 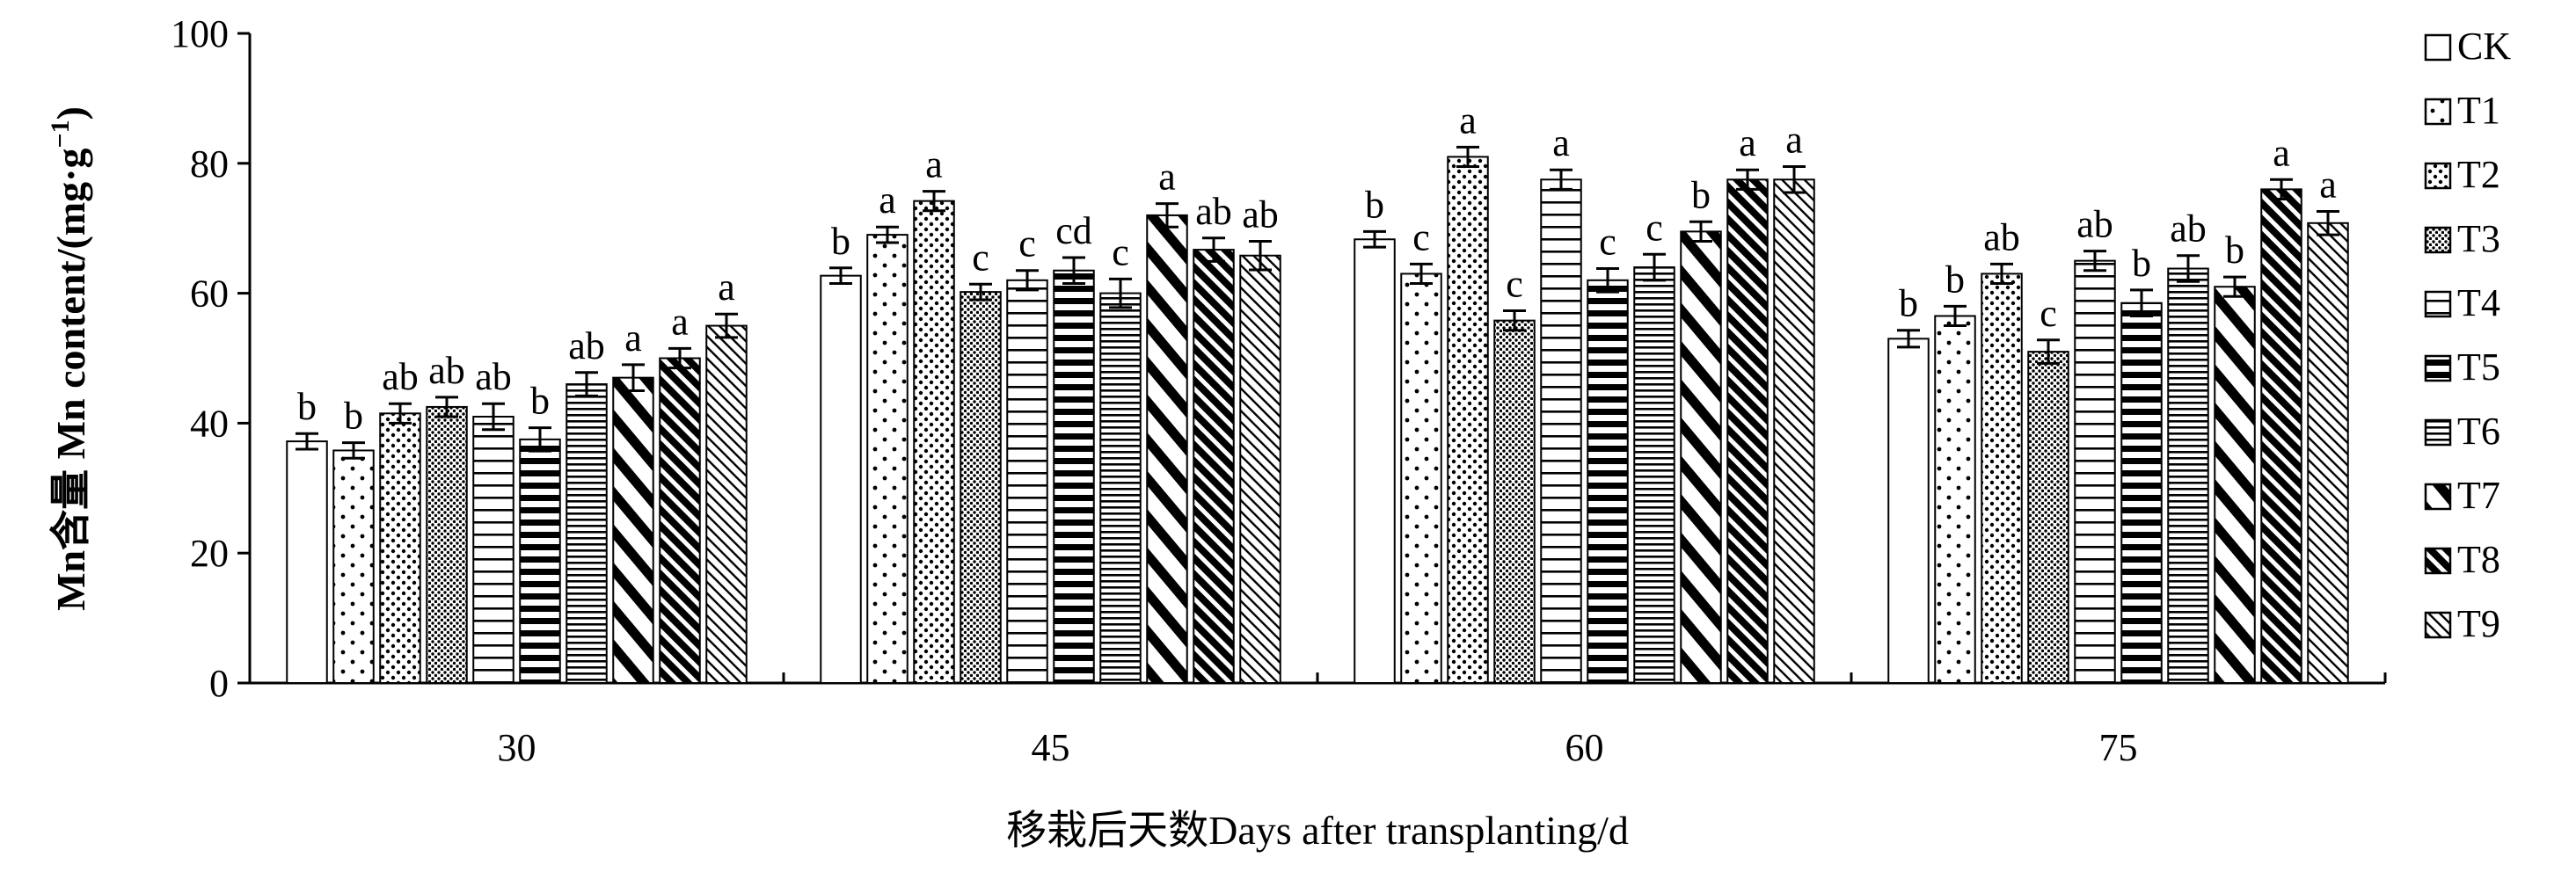 What do you see at coordinates (200, 33) in the screenshot?
I see `y-tick-label: 100` at bounding box center [200, 33].